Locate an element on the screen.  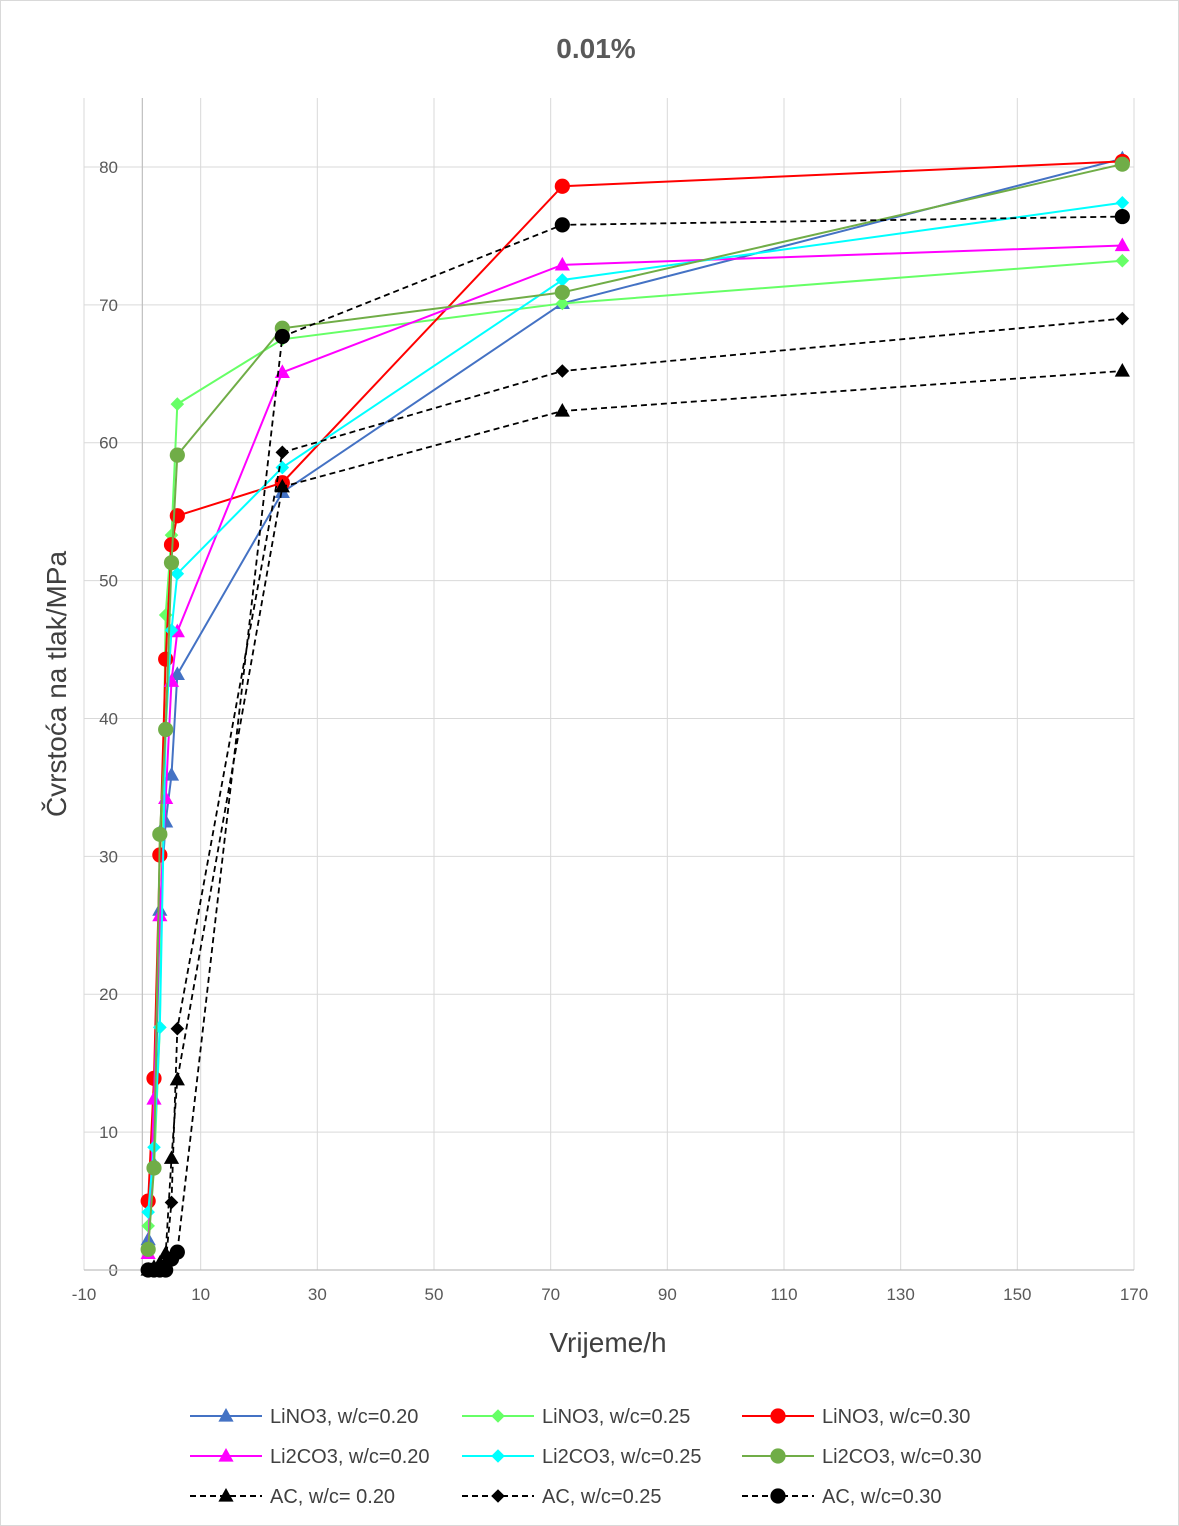
x-tick-label: 90 is located at coordinates (667, 1294).